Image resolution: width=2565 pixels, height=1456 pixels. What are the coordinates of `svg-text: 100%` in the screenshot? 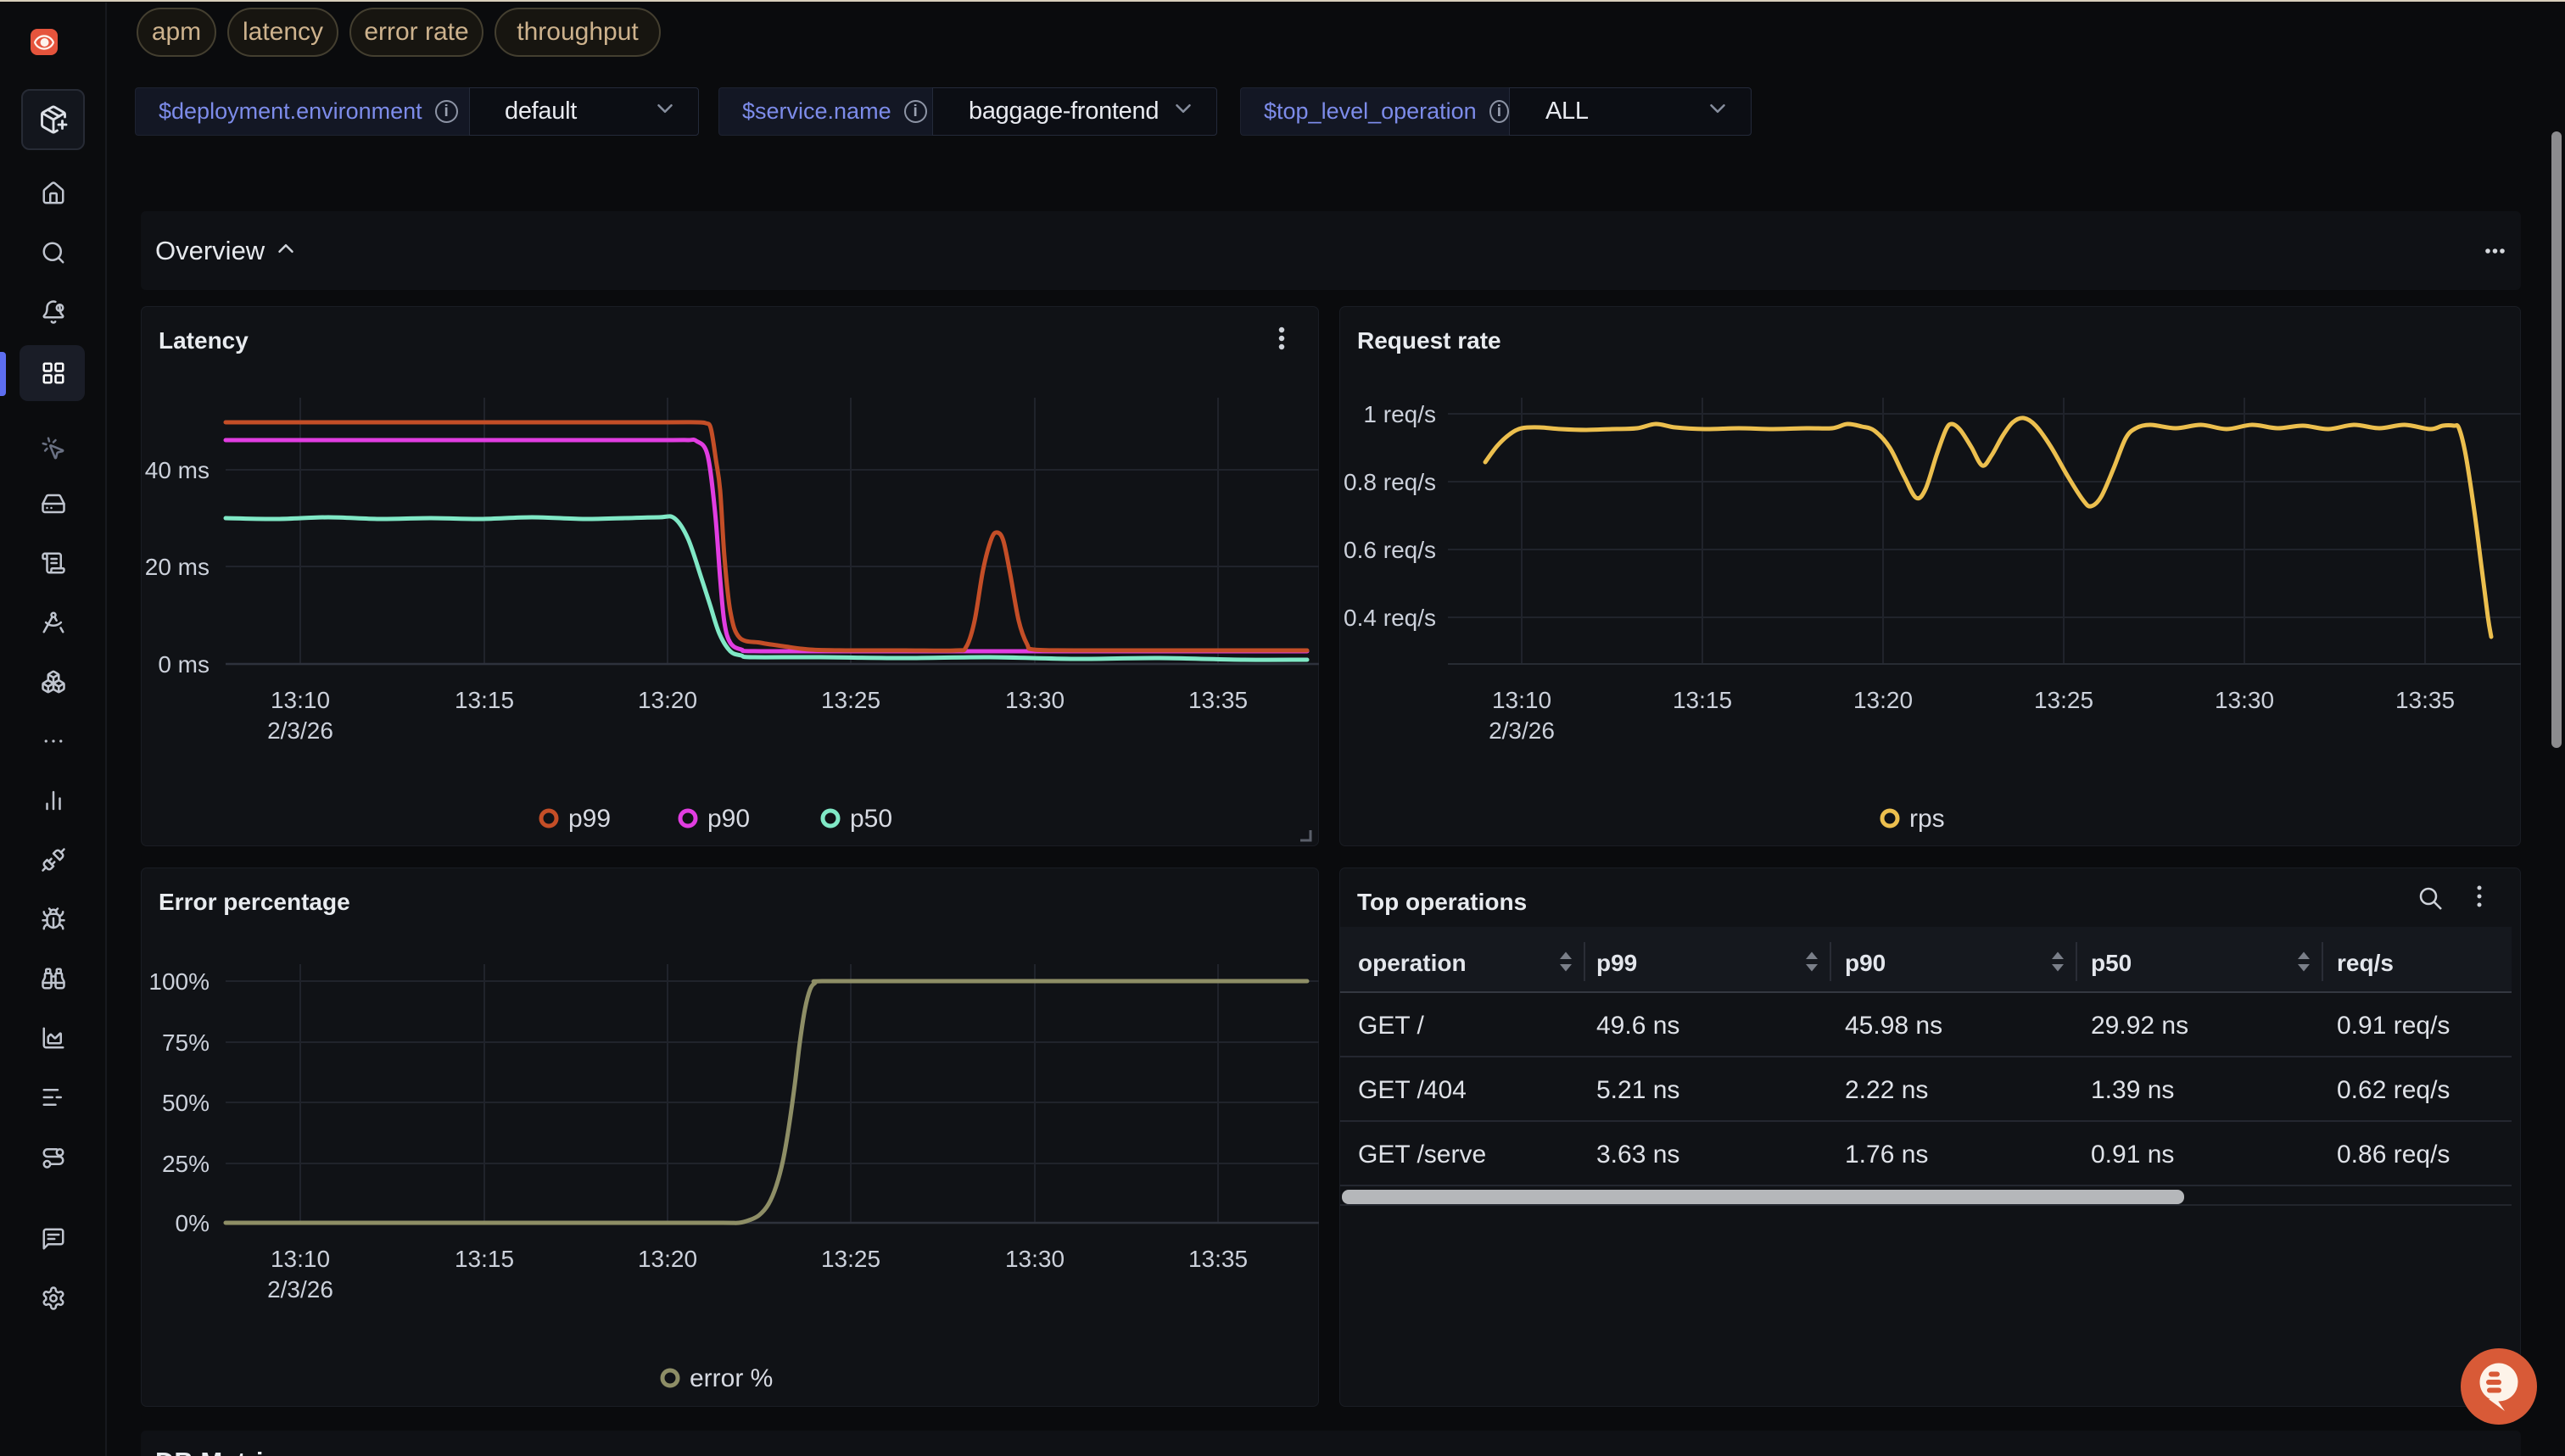 It's located at (179, 981).